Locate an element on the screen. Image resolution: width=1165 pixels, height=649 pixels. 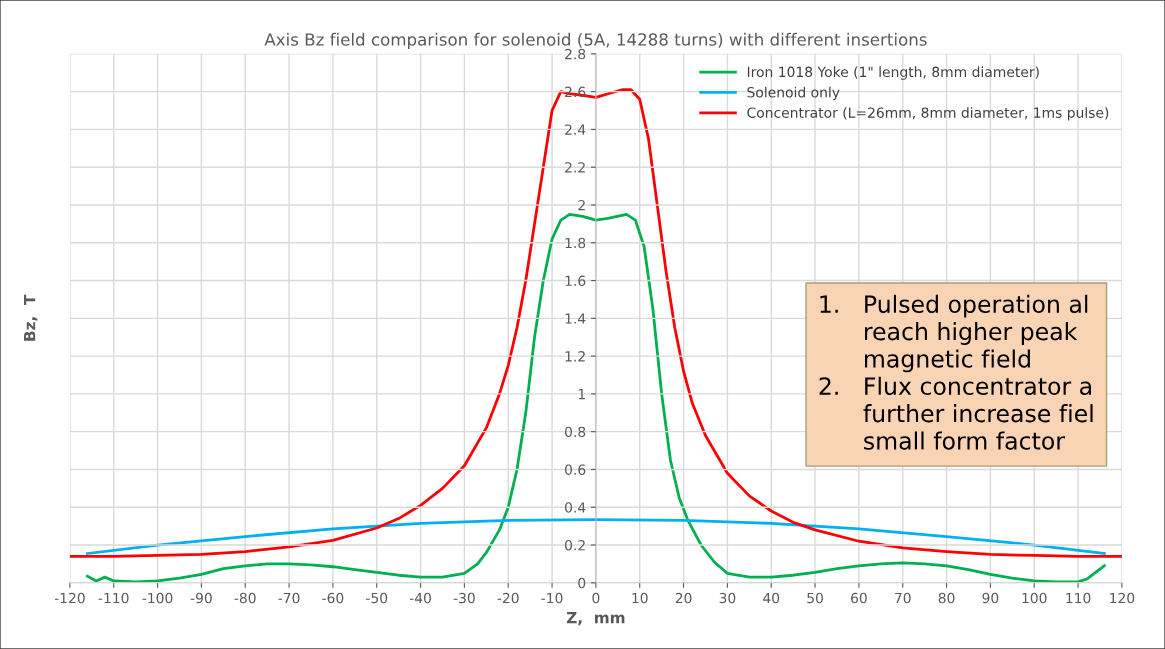
annotation: 1. Pulsed operation al reach higher peak magnetic field 2. Flux concentrator a further increase fiel small form factor is located at coordinates (956, 372).